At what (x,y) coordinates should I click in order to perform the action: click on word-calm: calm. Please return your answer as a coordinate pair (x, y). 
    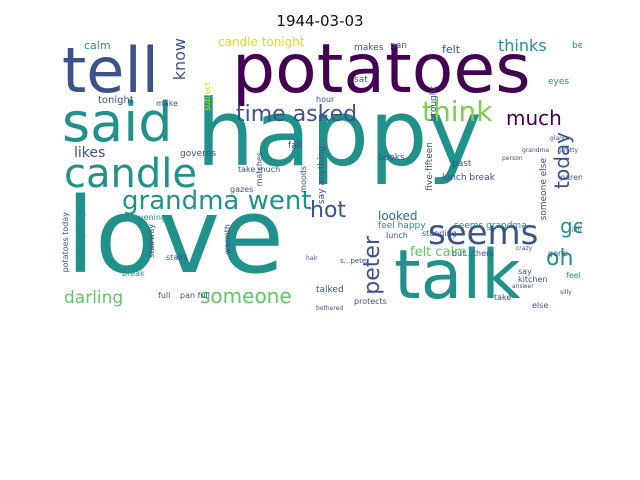
    Looking at the image, I should click on (97, 45).